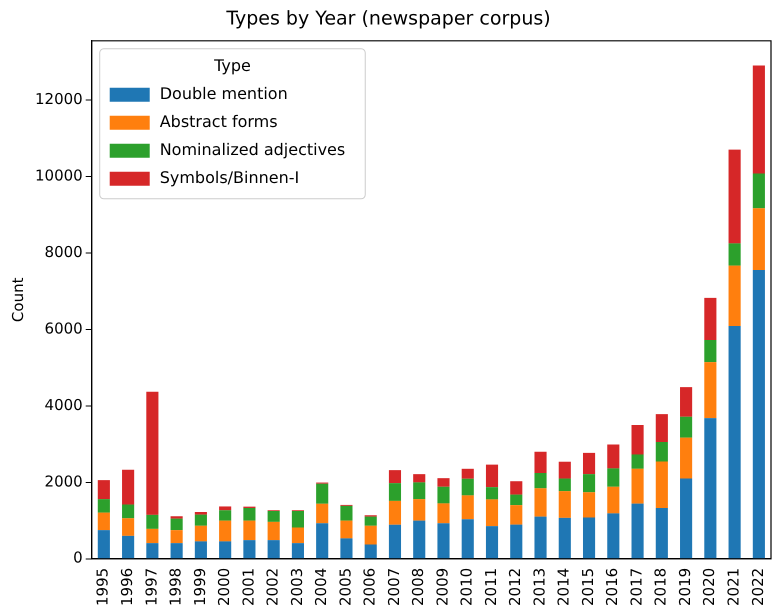  I want to click on x-tick-label: 1998, so click(175, 587).